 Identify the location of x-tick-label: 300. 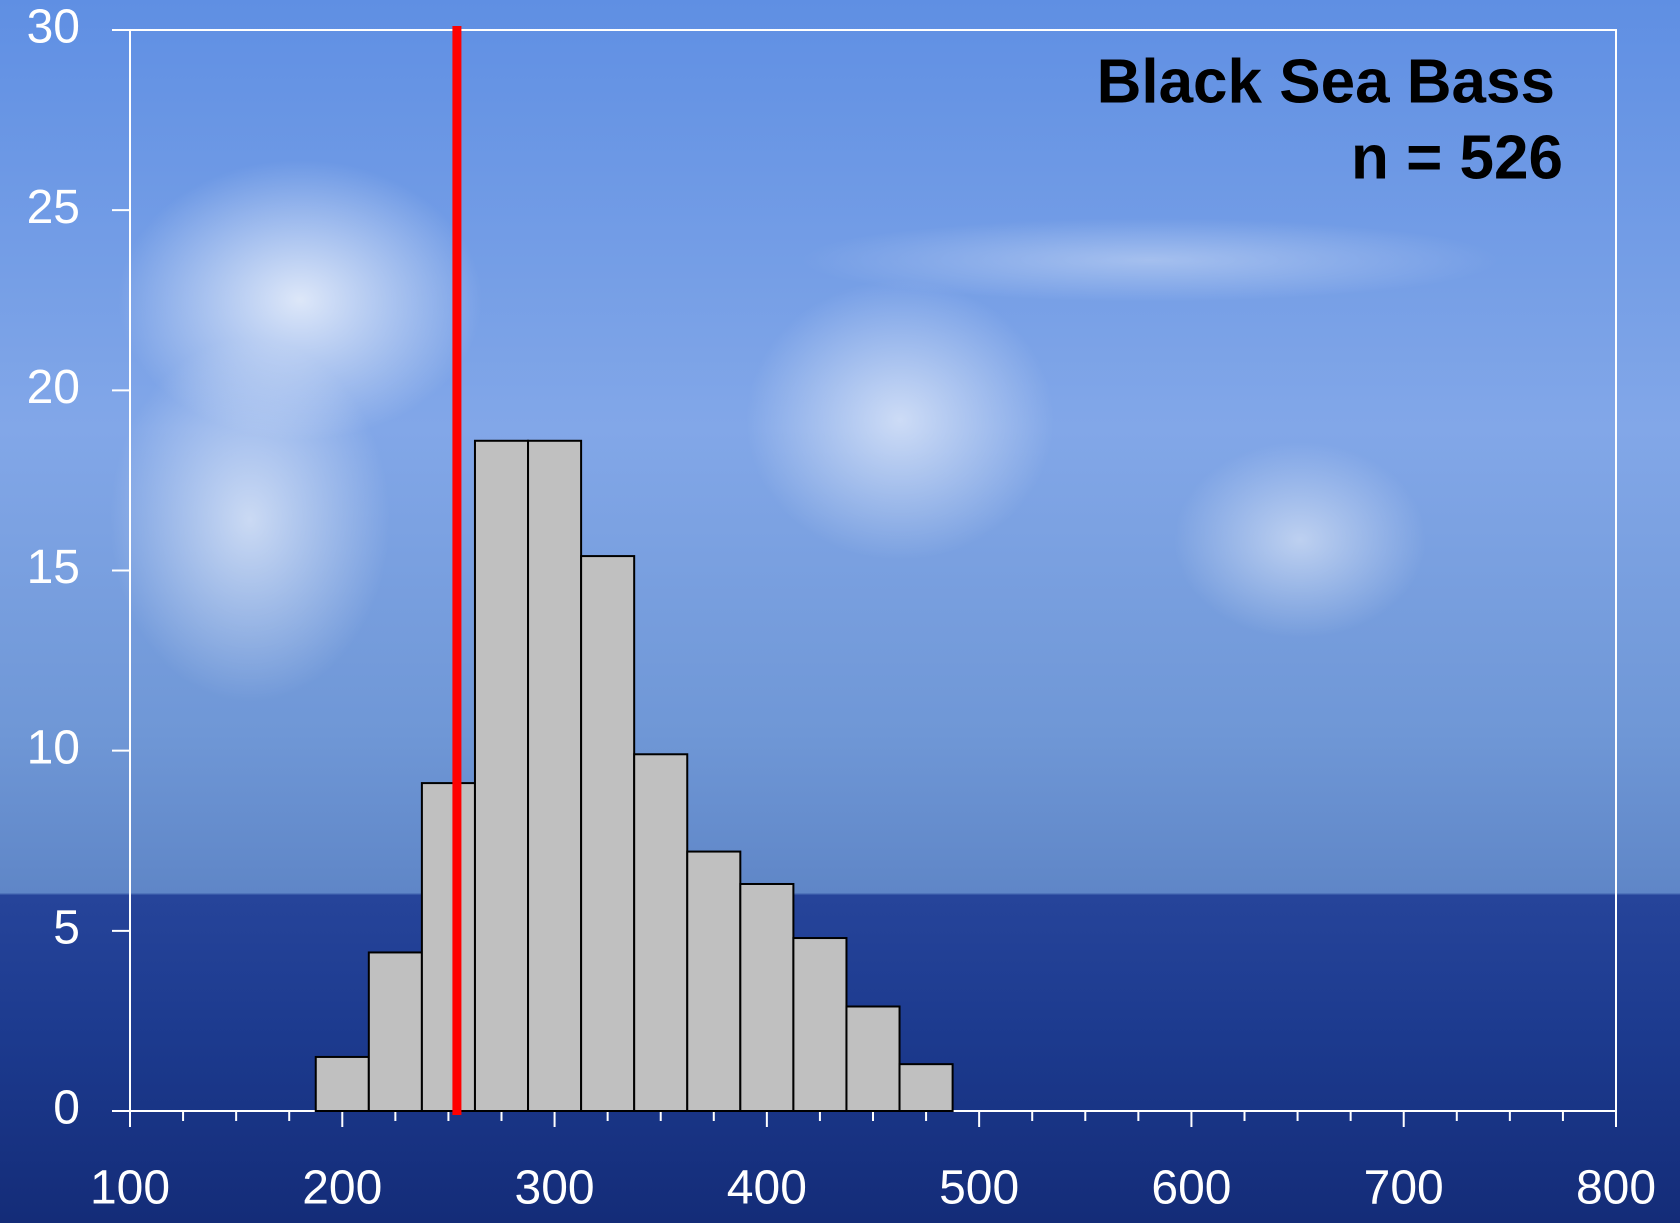
(555, 1188).